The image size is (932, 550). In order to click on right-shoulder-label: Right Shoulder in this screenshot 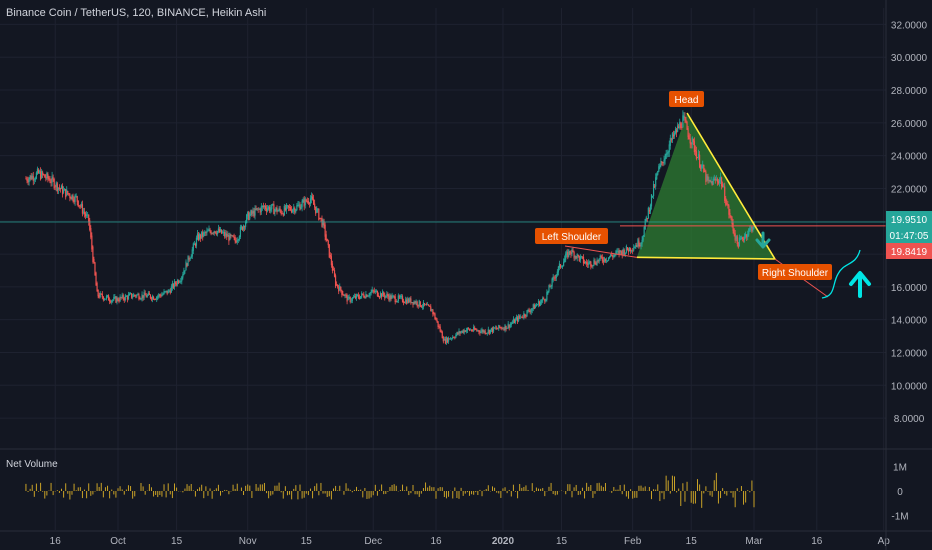, I will do `click(795, 272)`.